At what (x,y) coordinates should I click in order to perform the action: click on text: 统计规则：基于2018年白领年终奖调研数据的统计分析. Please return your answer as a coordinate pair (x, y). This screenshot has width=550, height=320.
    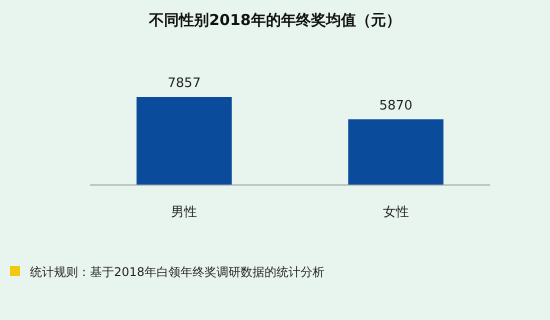
    Looking at the image, I should click on (177, 272).